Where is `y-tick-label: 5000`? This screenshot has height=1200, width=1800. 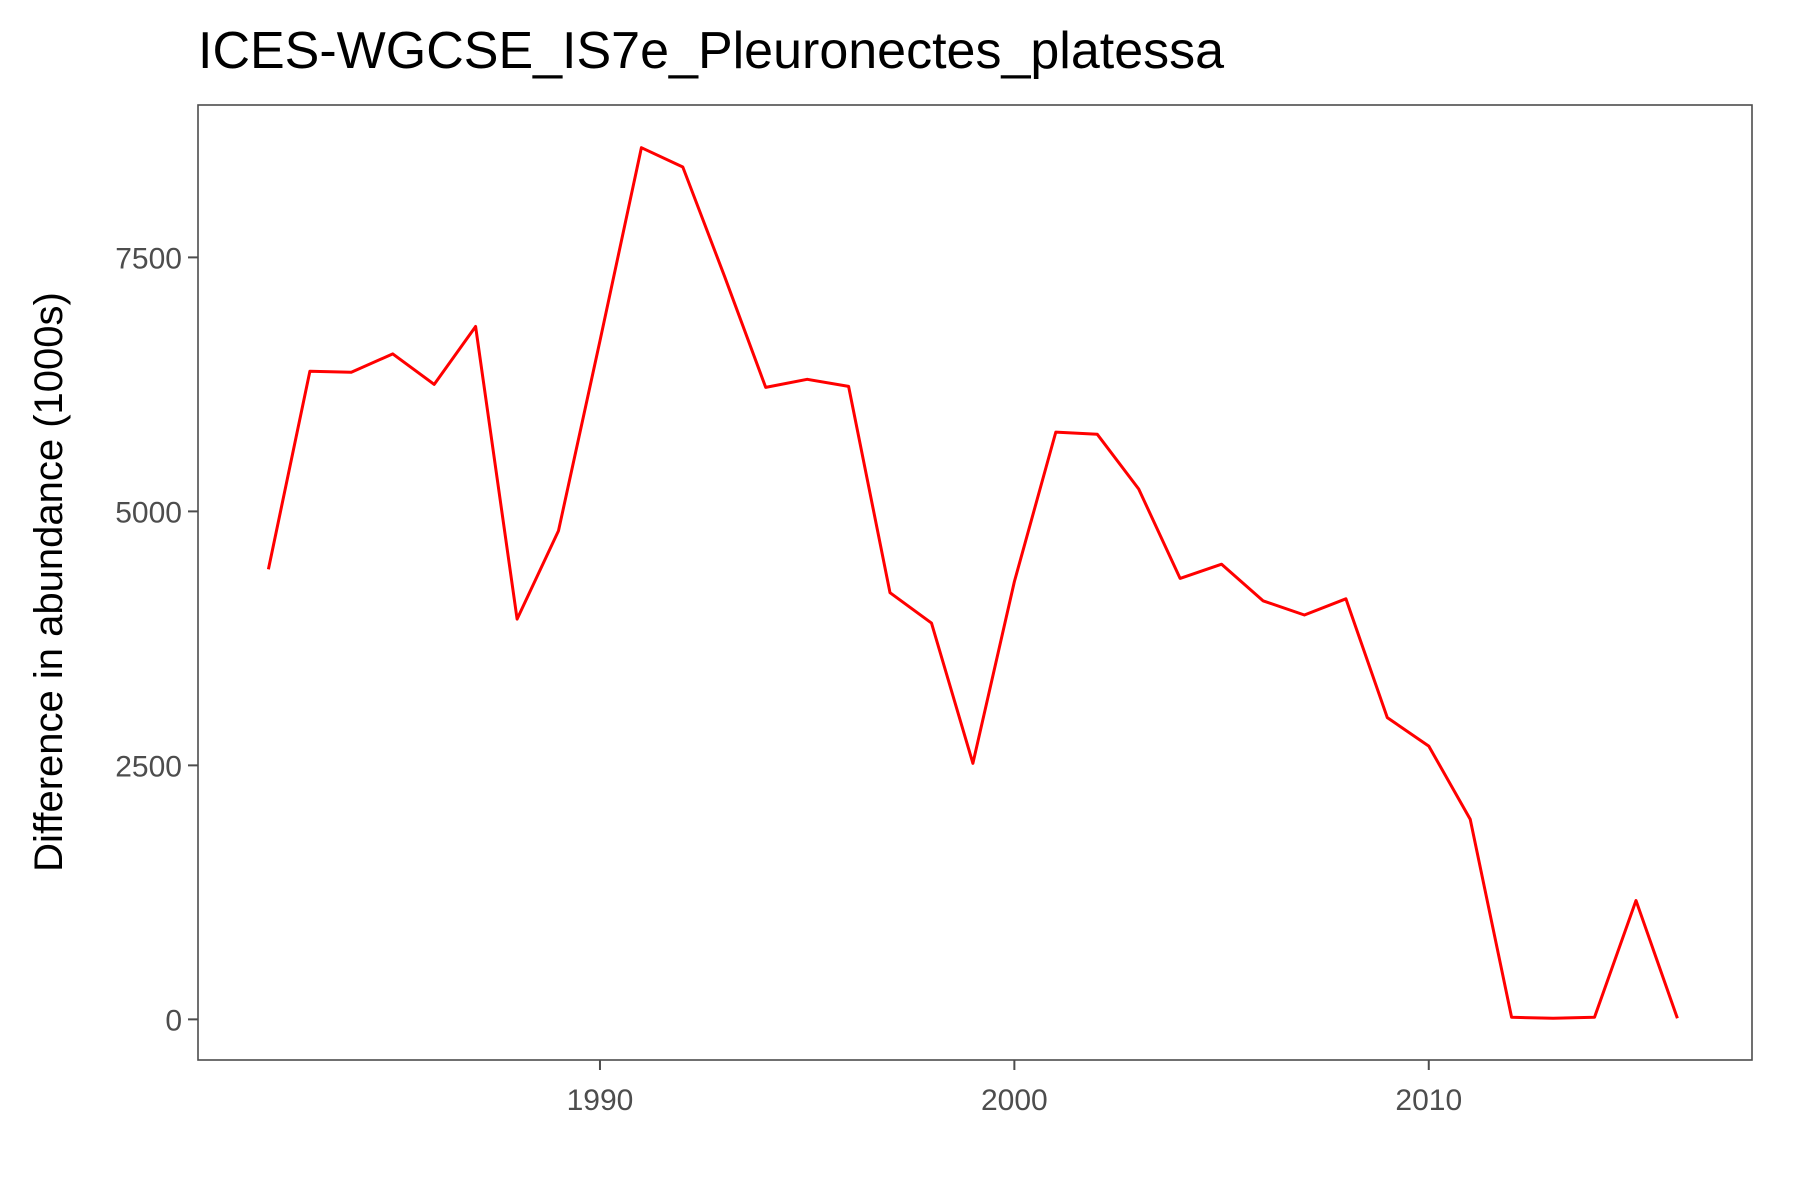
y-tick-label: 5000 is located at coordinates (148, 512).